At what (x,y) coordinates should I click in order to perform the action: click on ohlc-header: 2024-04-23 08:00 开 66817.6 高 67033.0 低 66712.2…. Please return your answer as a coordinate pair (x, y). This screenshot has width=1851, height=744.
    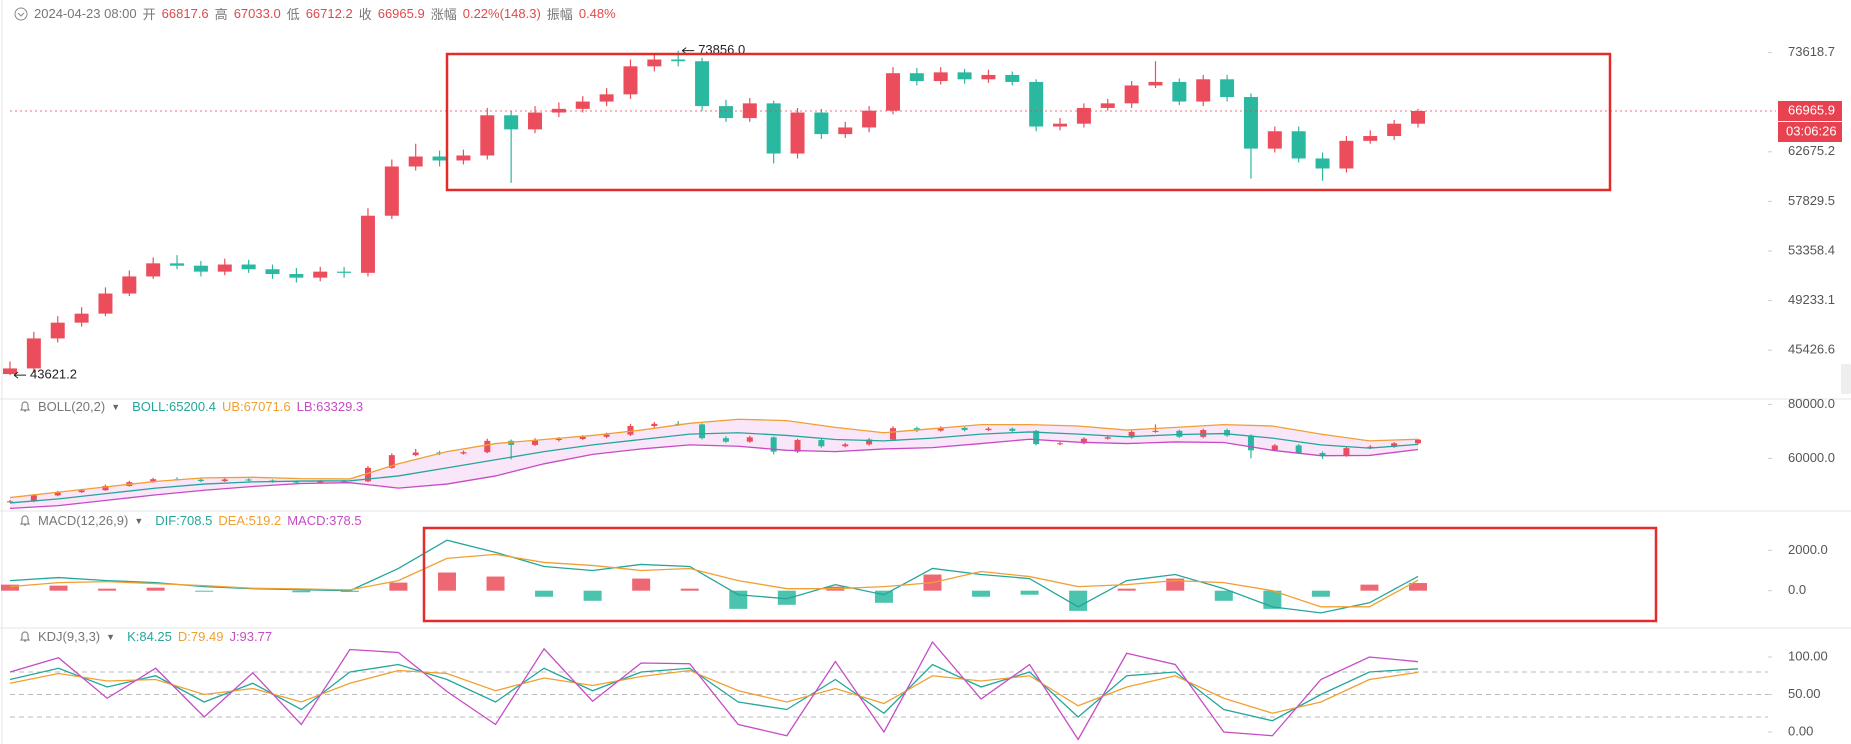
    Looking at the image, I should click on (315, 13).